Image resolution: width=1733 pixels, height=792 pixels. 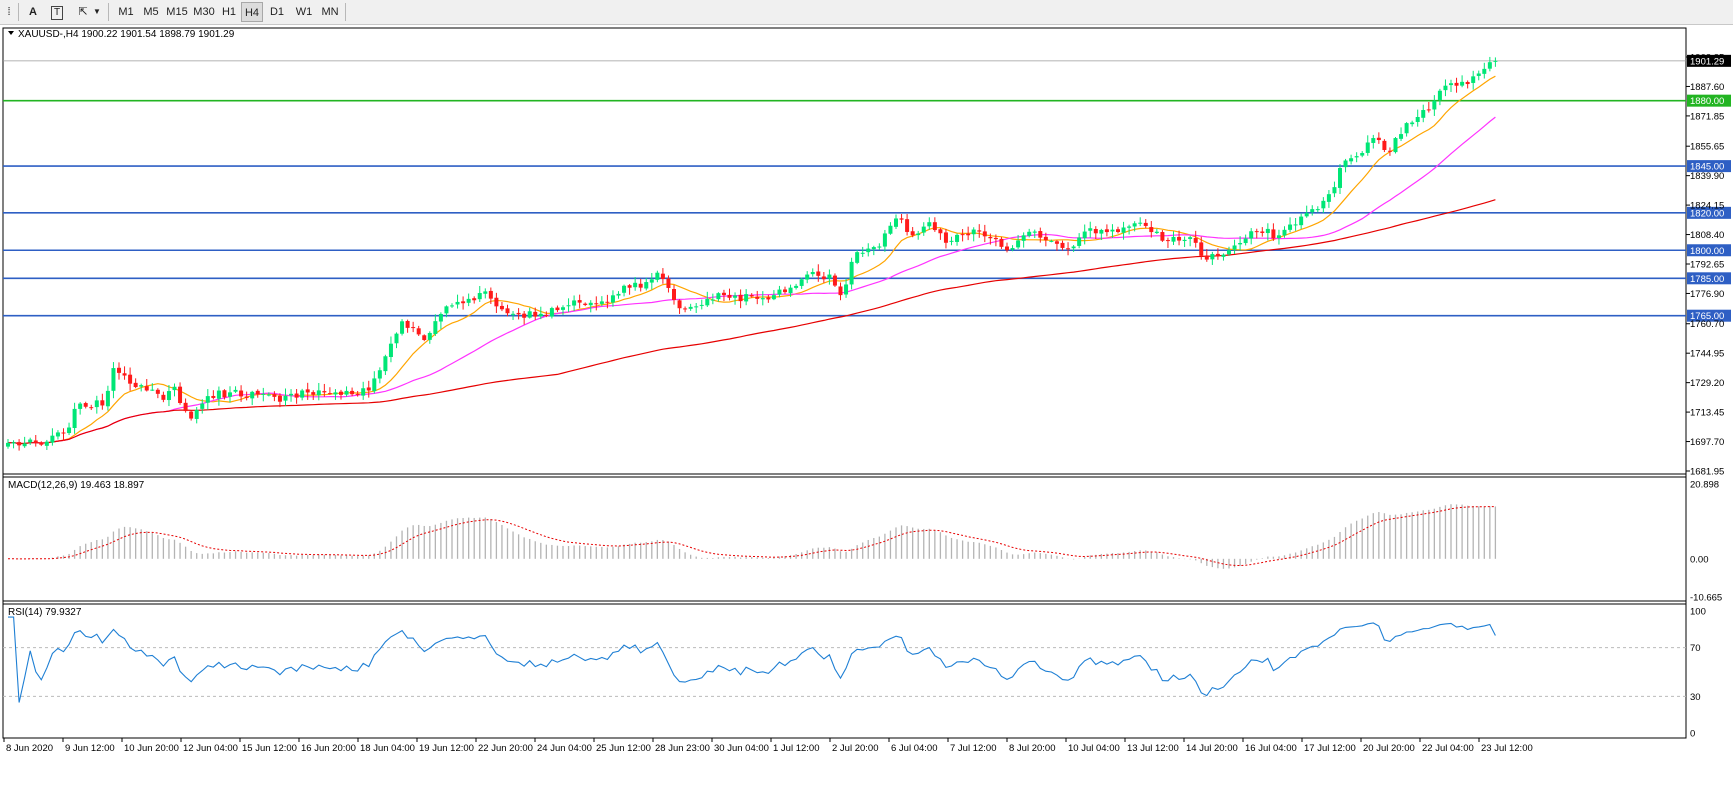 I want to click on price-tick-label-7: 1792.65, so click(x=1707, y=265).